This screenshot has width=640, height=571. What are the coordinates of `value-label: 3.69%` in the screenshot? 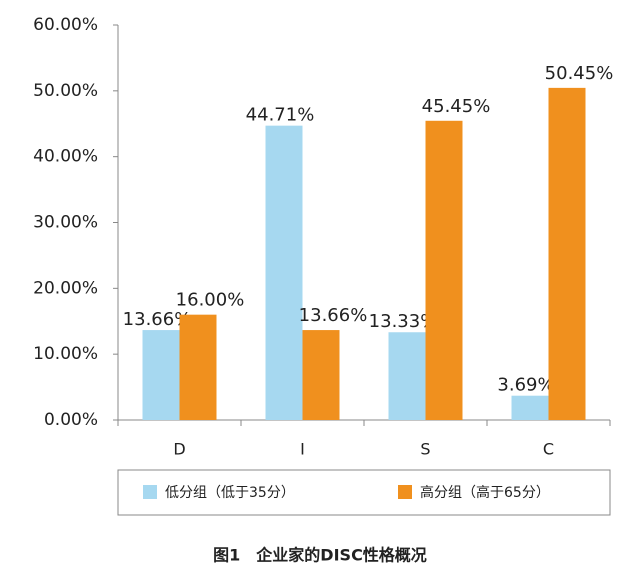 It's located at (525, 385).